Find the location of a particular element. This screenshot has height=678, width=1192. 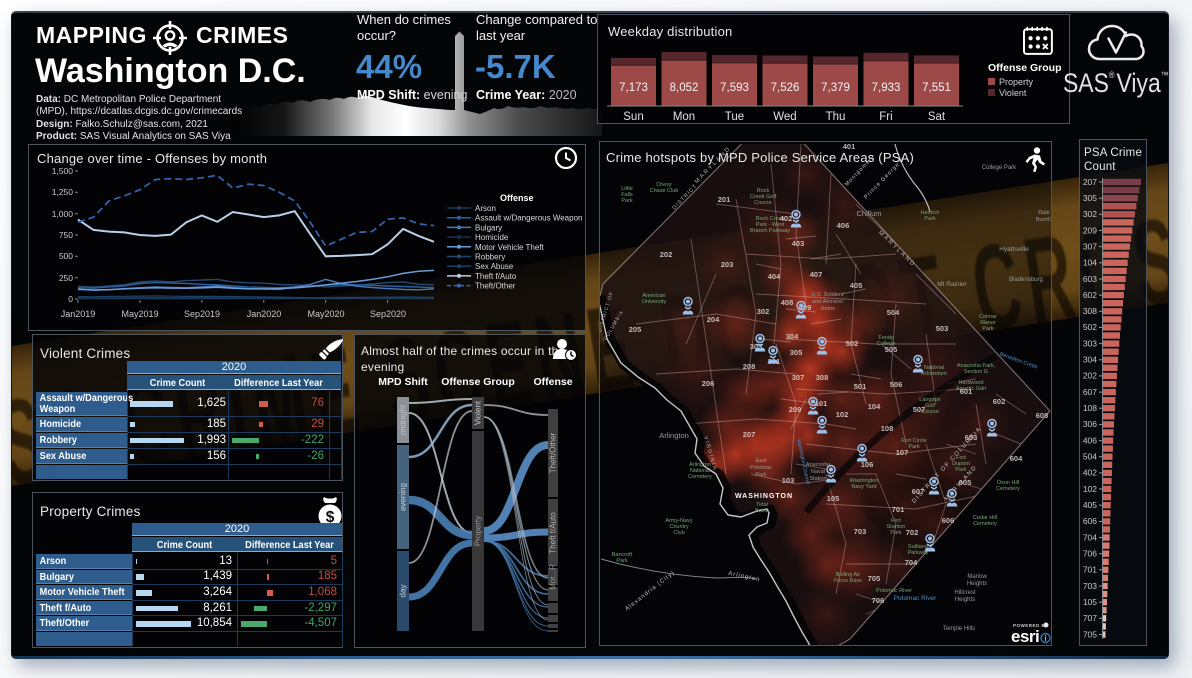

svg-text: 606 is located at coordinates (1090, 521).